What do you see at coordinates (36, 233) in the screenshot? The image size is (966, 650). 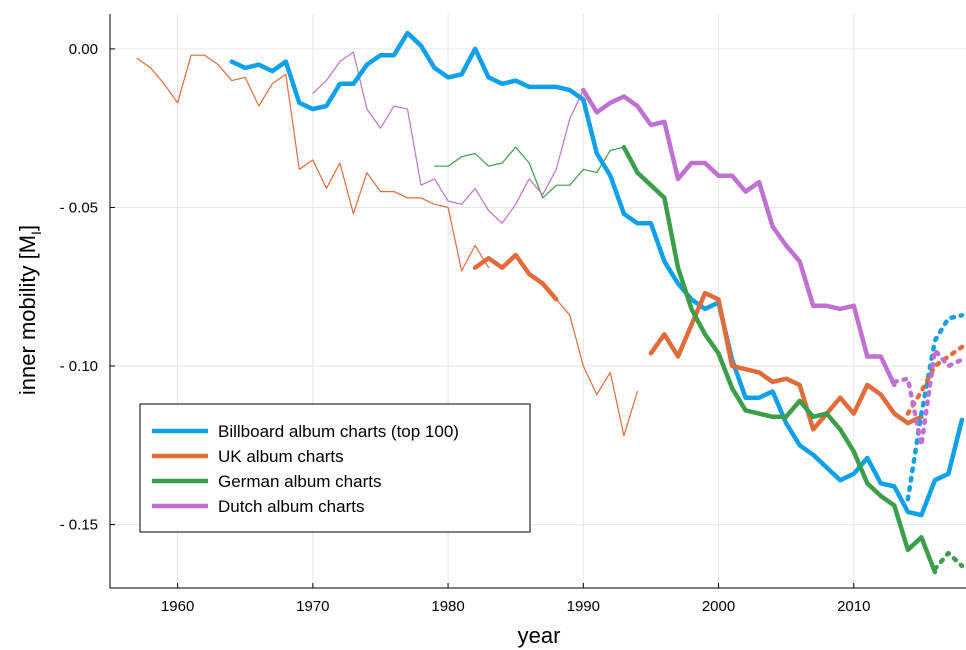 I see `y-axis-title-subscript: I` at bounding box center [36, 233].